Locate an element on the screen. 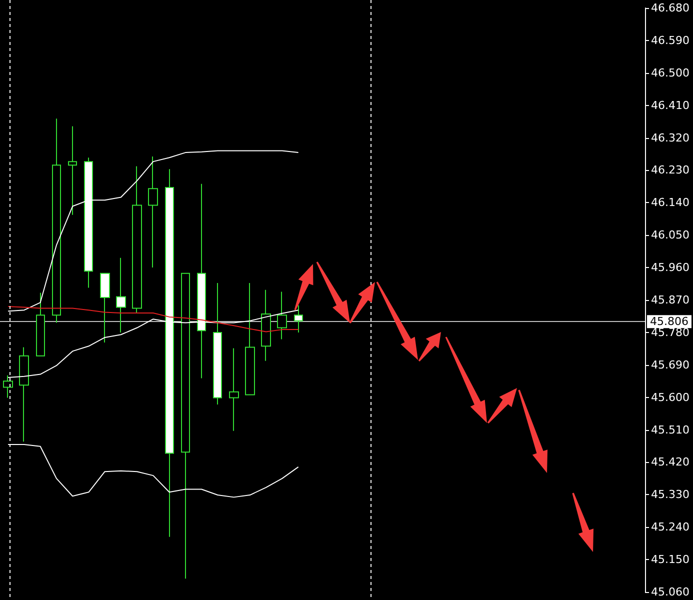 The height and width of the screenshot is (600, 693). y-tick-label: 46.320 is located at coordinates (670, 137).